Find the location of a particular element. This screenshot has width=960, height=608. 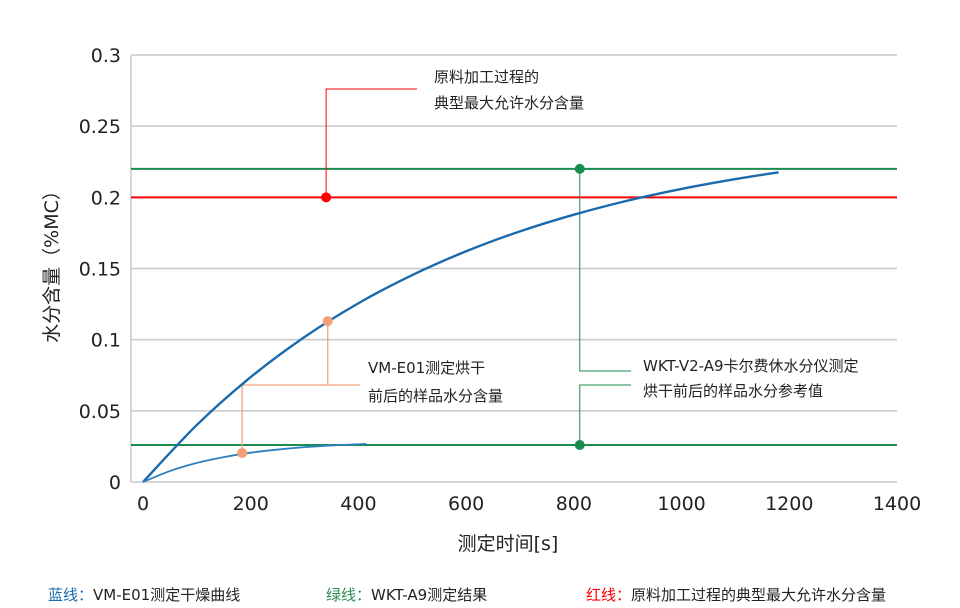

x-tick-label: 400 is located at coordinates (358, 504).